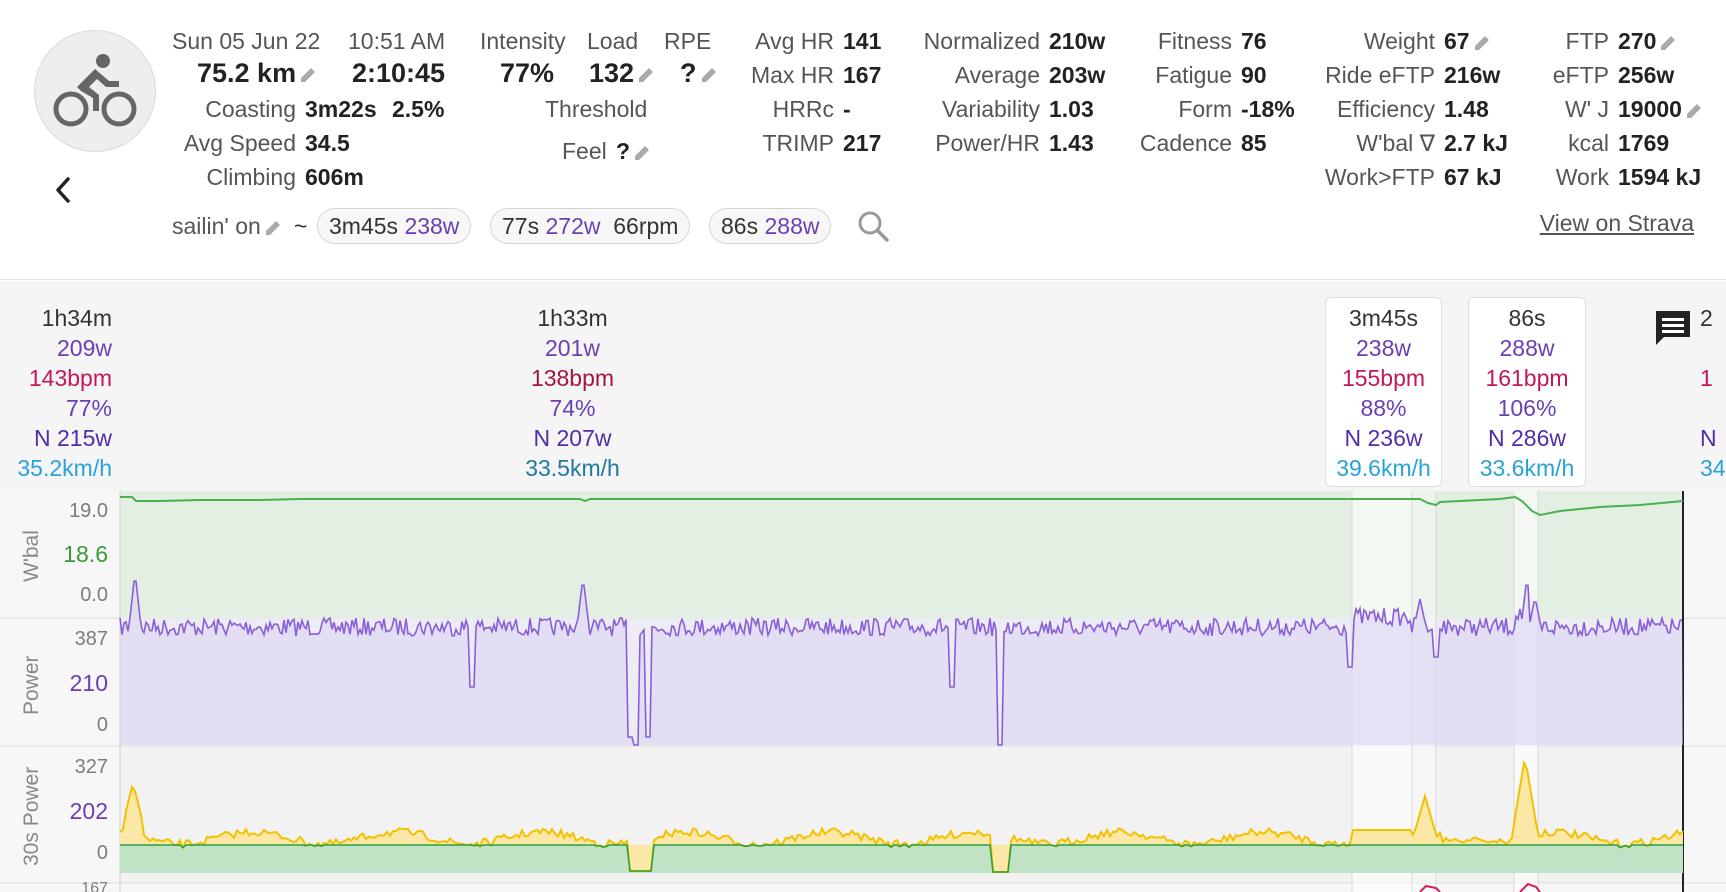  What do you see at coordinates (227, 226) in the screenshot?
I see `activity-name: sailin' on` at bounding box center [227, 226].